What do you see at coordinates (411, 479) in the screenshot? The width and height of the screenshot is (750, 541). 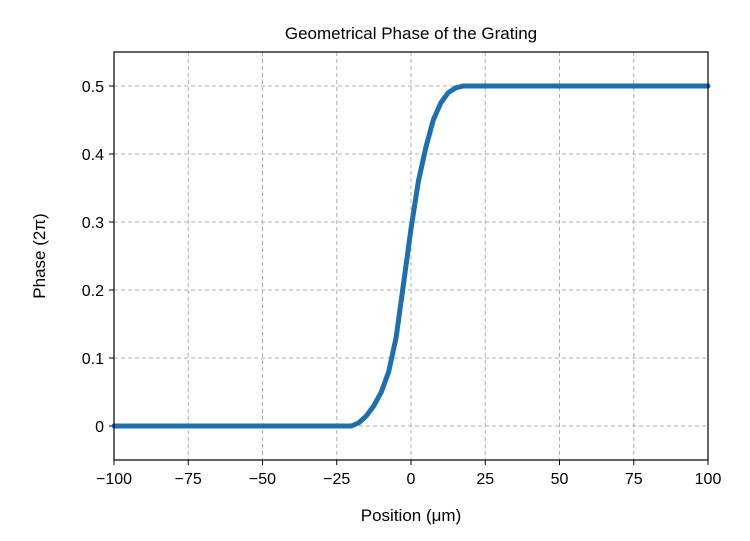 I see `x-tick-label: 0` at bounding box center [411, 479].